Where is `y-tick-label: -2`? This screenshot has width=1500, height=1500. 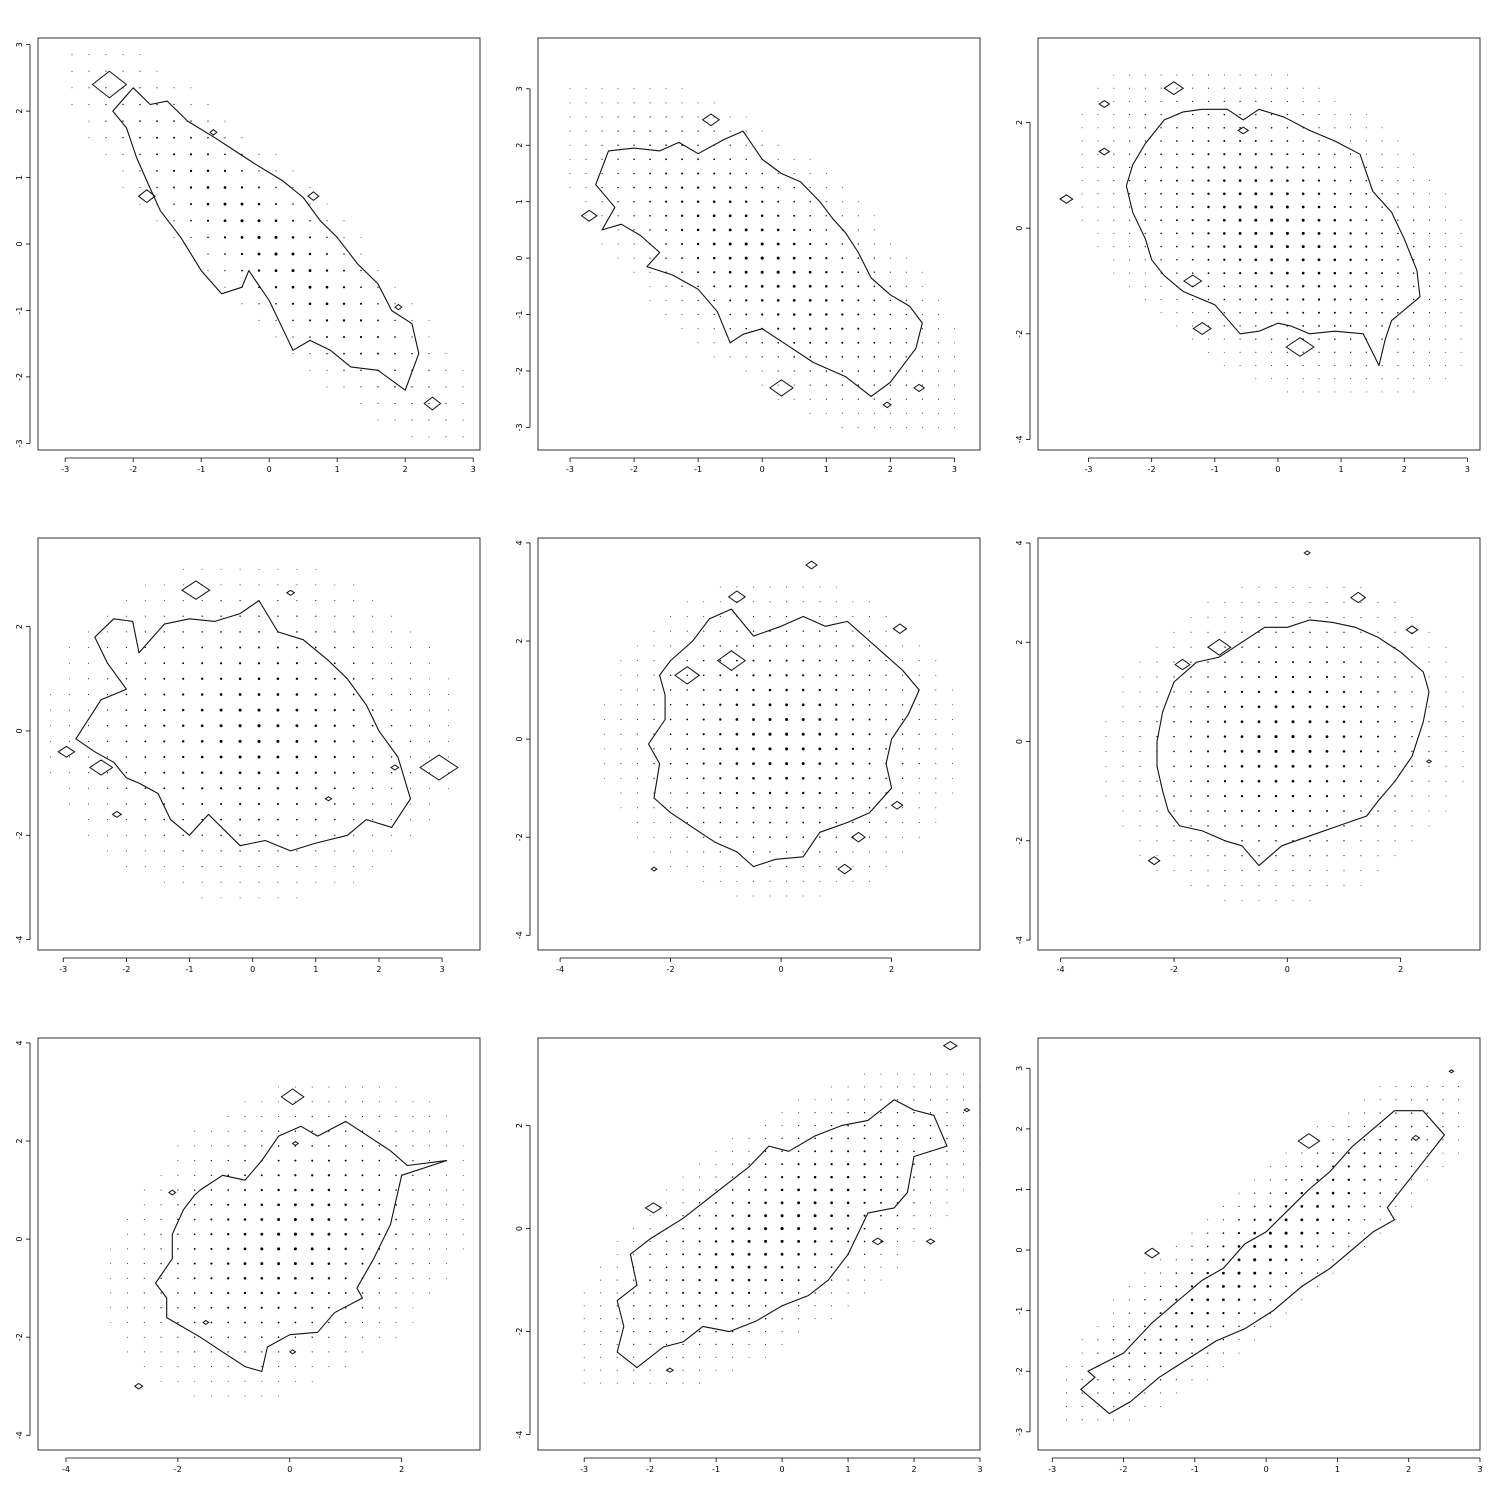
y-tick-label: -2 is located at coordinates (1019, 841).